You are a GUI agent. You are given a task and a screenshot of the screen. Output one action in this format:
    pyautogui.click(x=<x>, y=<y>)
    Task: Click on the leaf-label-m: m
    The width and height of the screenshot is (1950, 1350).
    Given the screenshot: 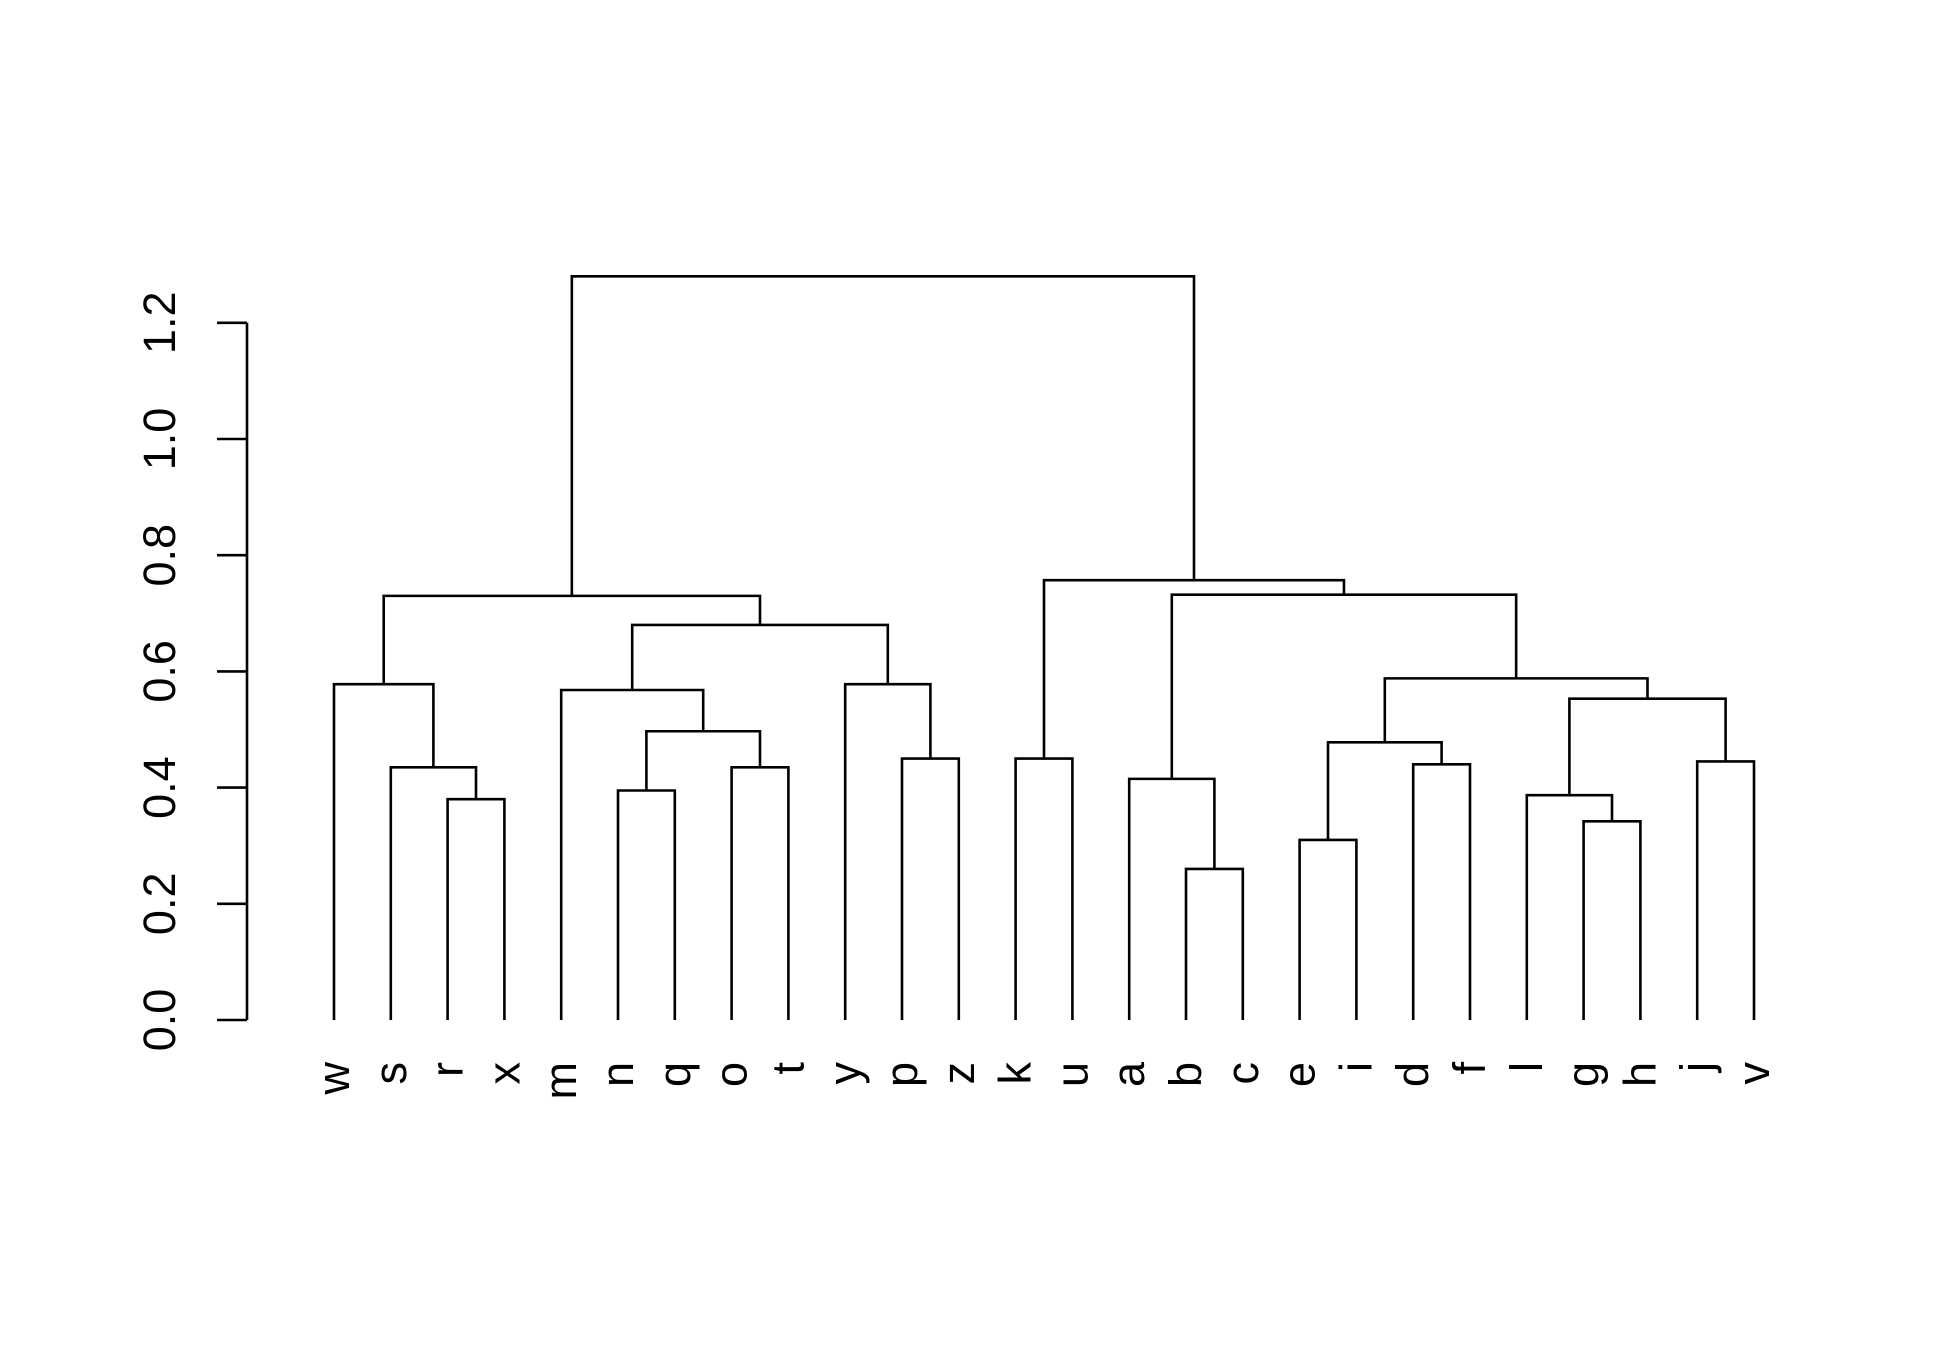 What is the action you would take?
    pyautogui.click(x=560, y=1081)
    